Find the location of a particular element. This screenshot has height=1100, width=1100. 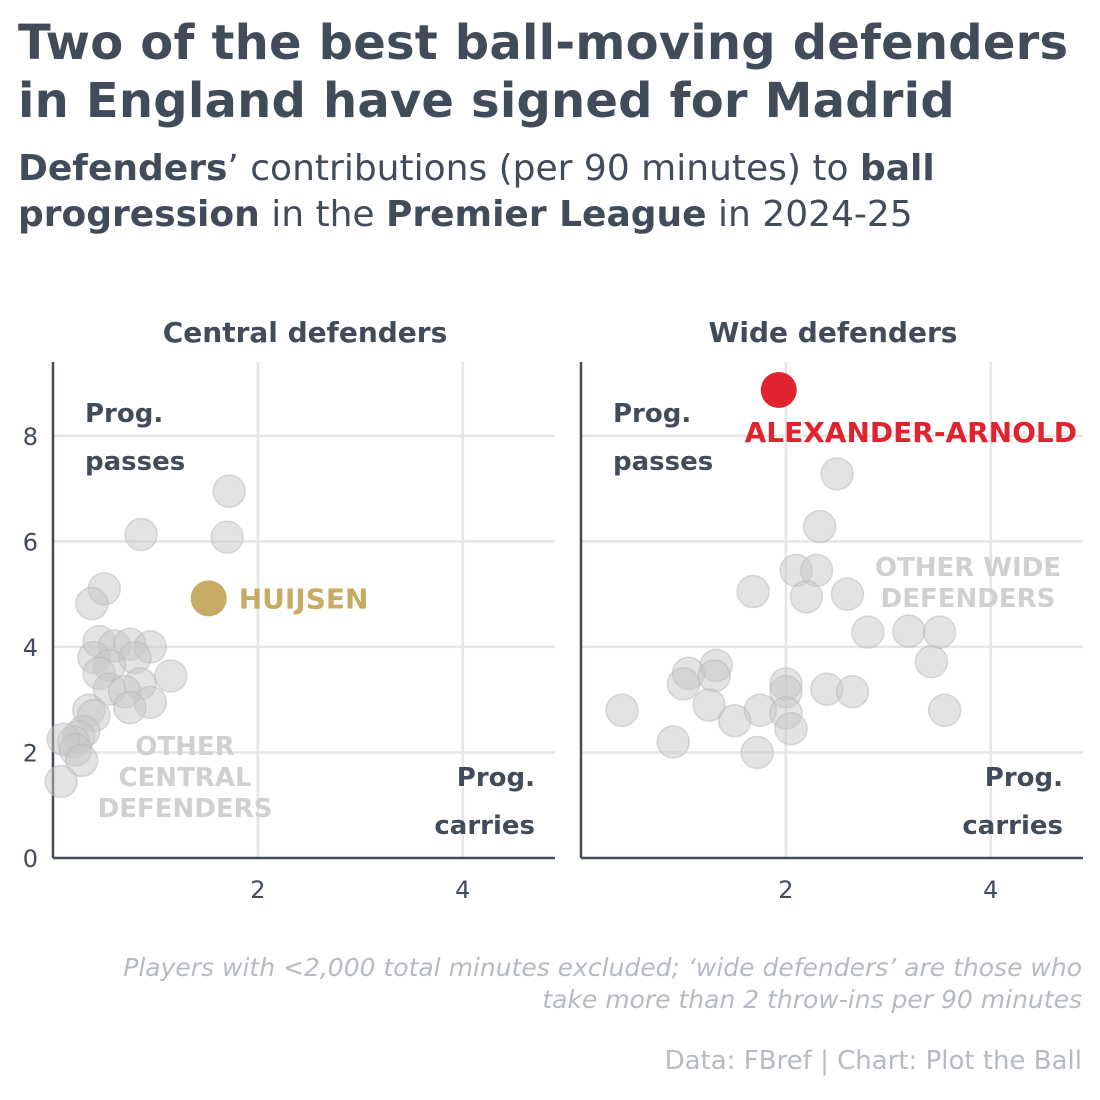

y-tick-label: 4 is located at coordinates (30, 648).